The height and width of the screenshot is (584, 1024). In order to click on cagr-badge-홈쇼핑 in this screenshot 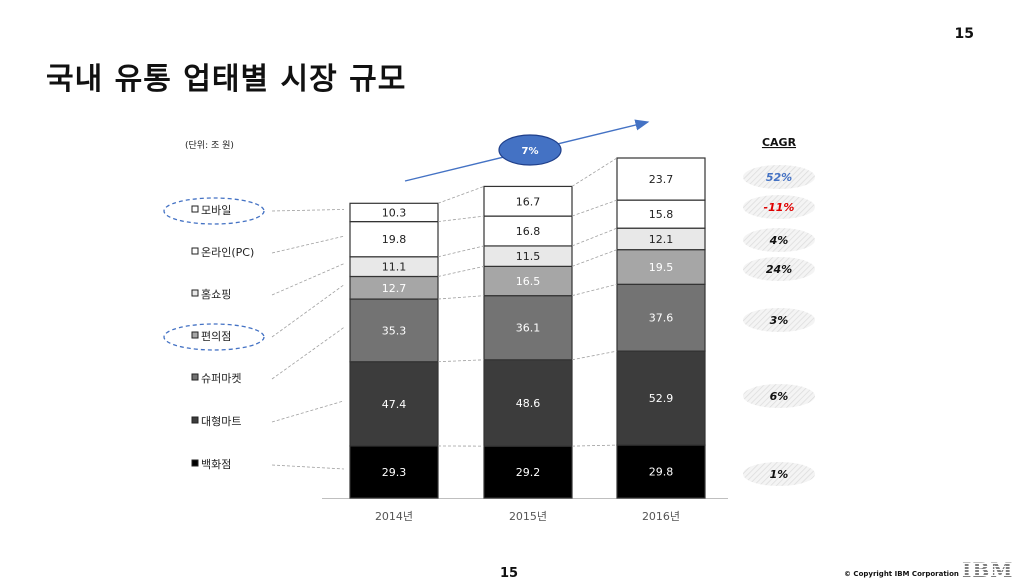, I will do `click(779, 240)`.